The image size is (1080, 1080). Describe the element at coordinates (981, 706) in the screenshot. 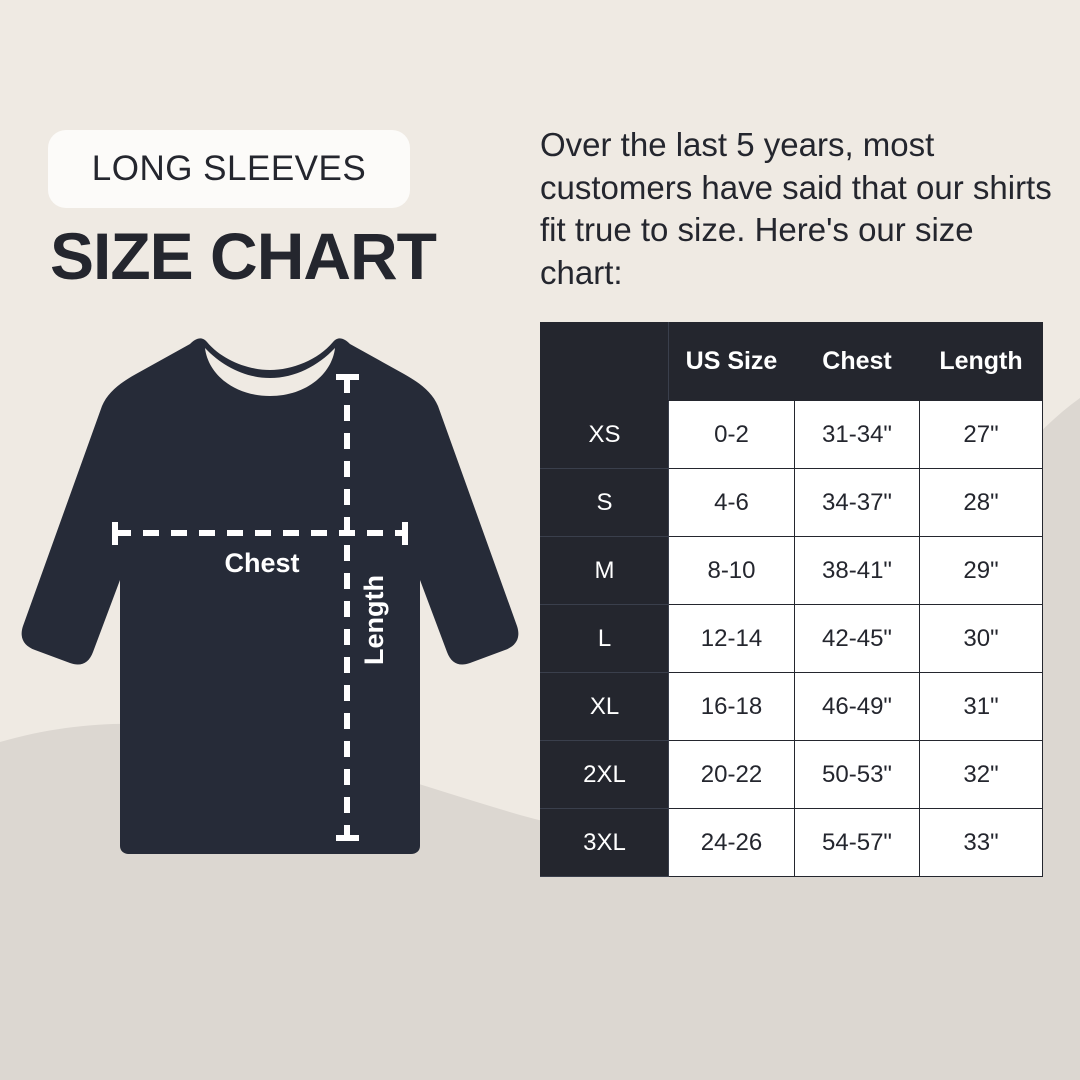

I see `cell-length: 31"` at that location.